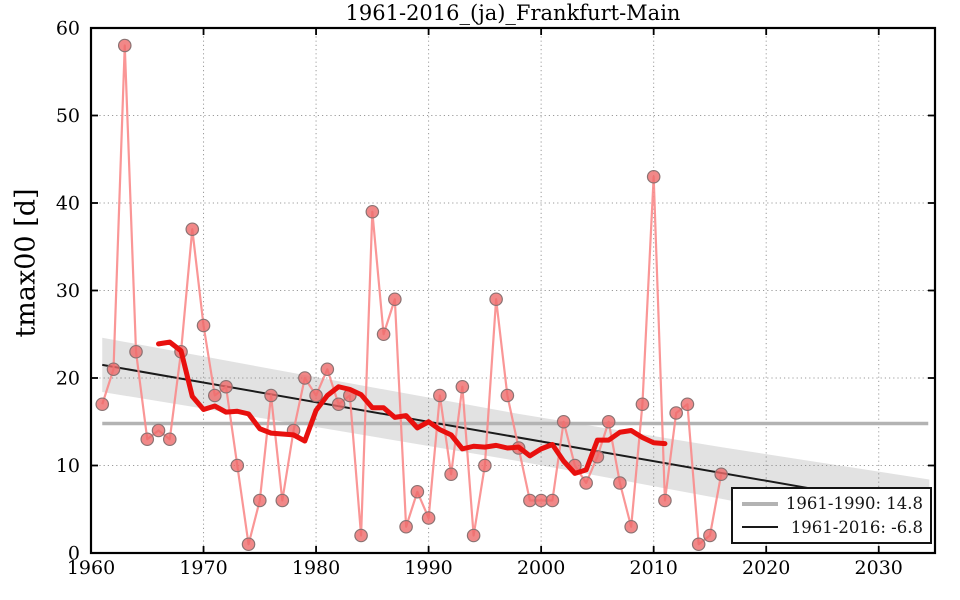  I want to click on x-tick-label: 2000, so click(541, 568).